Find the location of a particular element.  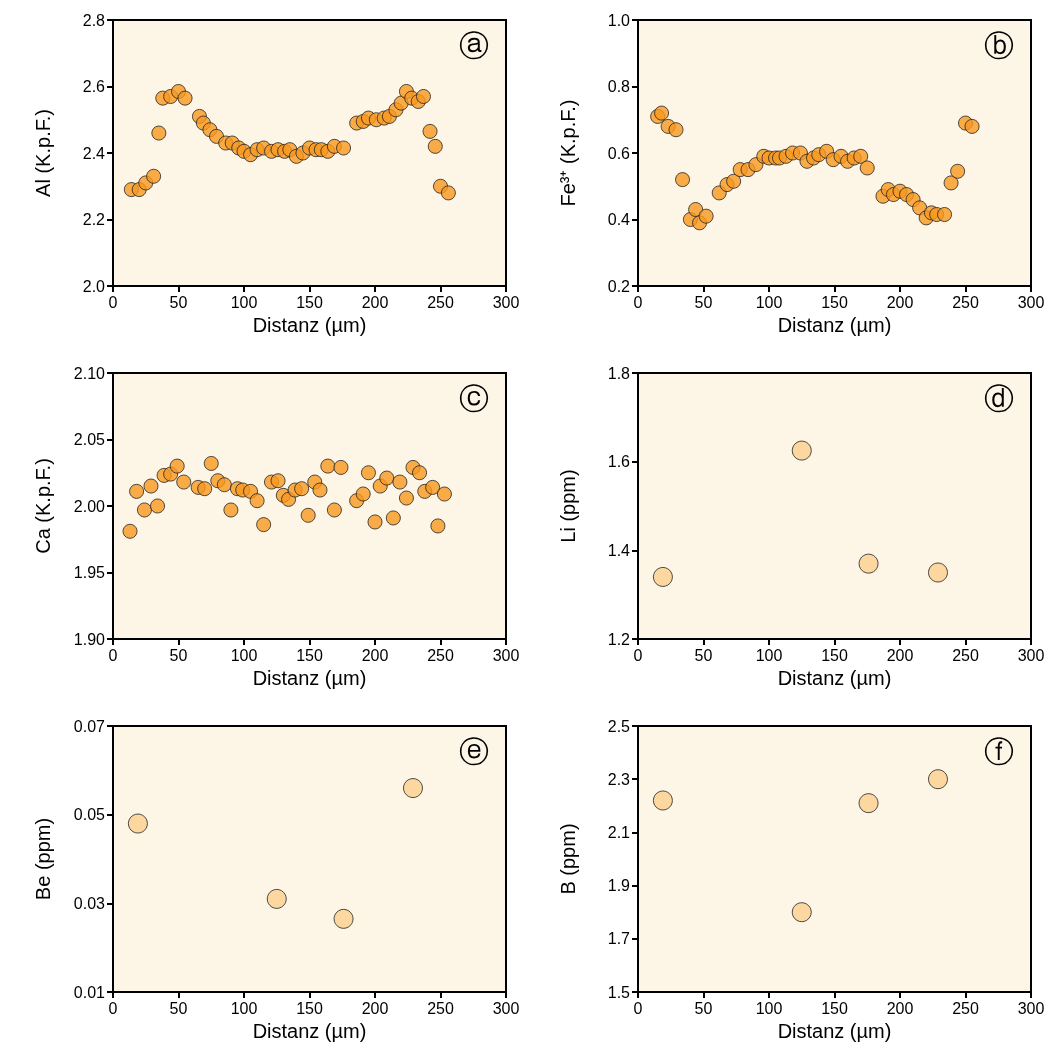

annotation: ⓕ is located at coordinates (999, 751).